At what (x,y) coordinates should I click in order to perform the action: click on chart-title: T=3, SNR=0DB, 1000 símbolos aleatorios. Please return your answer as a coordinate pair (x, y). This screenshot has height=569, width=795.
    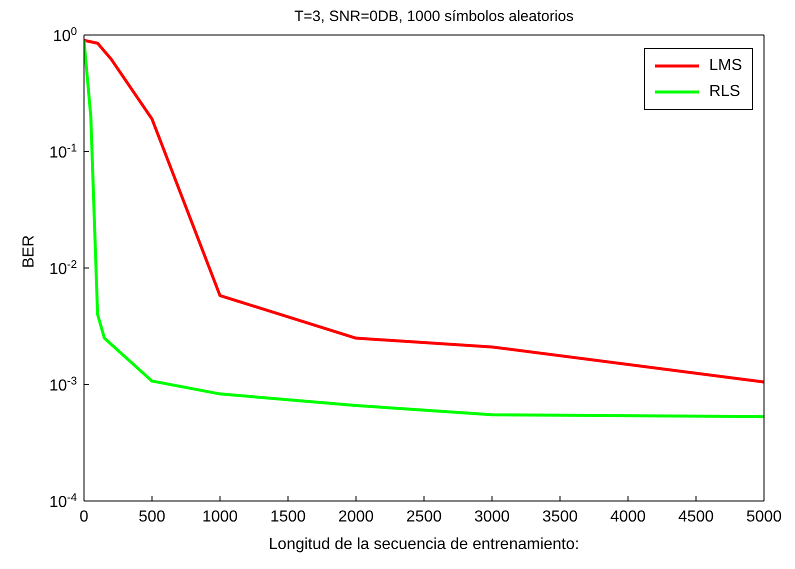
    Looking at the image, I should click on (434, 16).